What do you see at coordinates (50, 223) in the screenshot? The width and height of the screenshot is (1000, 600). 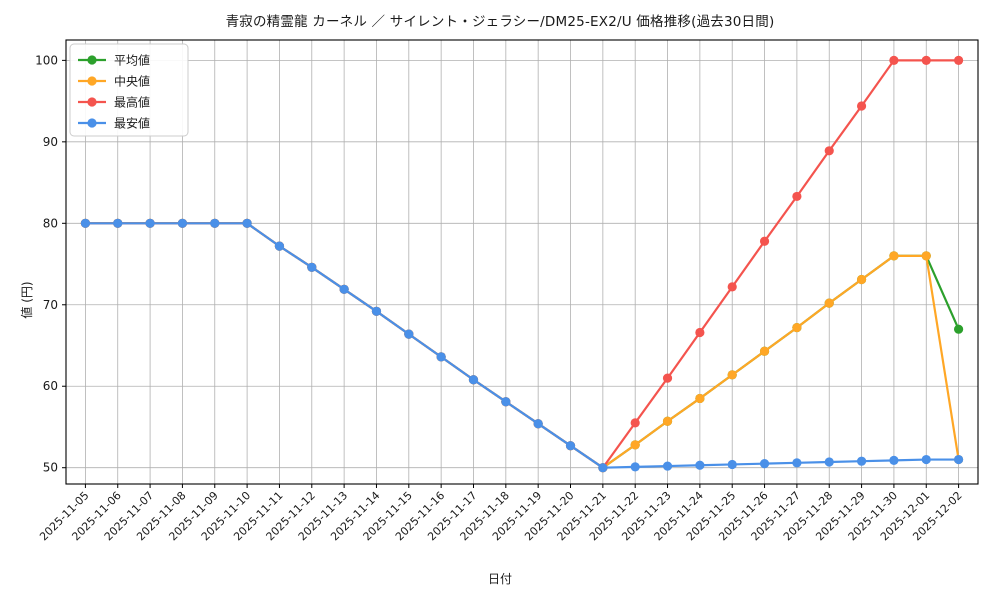 I see `y-tick-label: 80` at bounding box center [50, 223].